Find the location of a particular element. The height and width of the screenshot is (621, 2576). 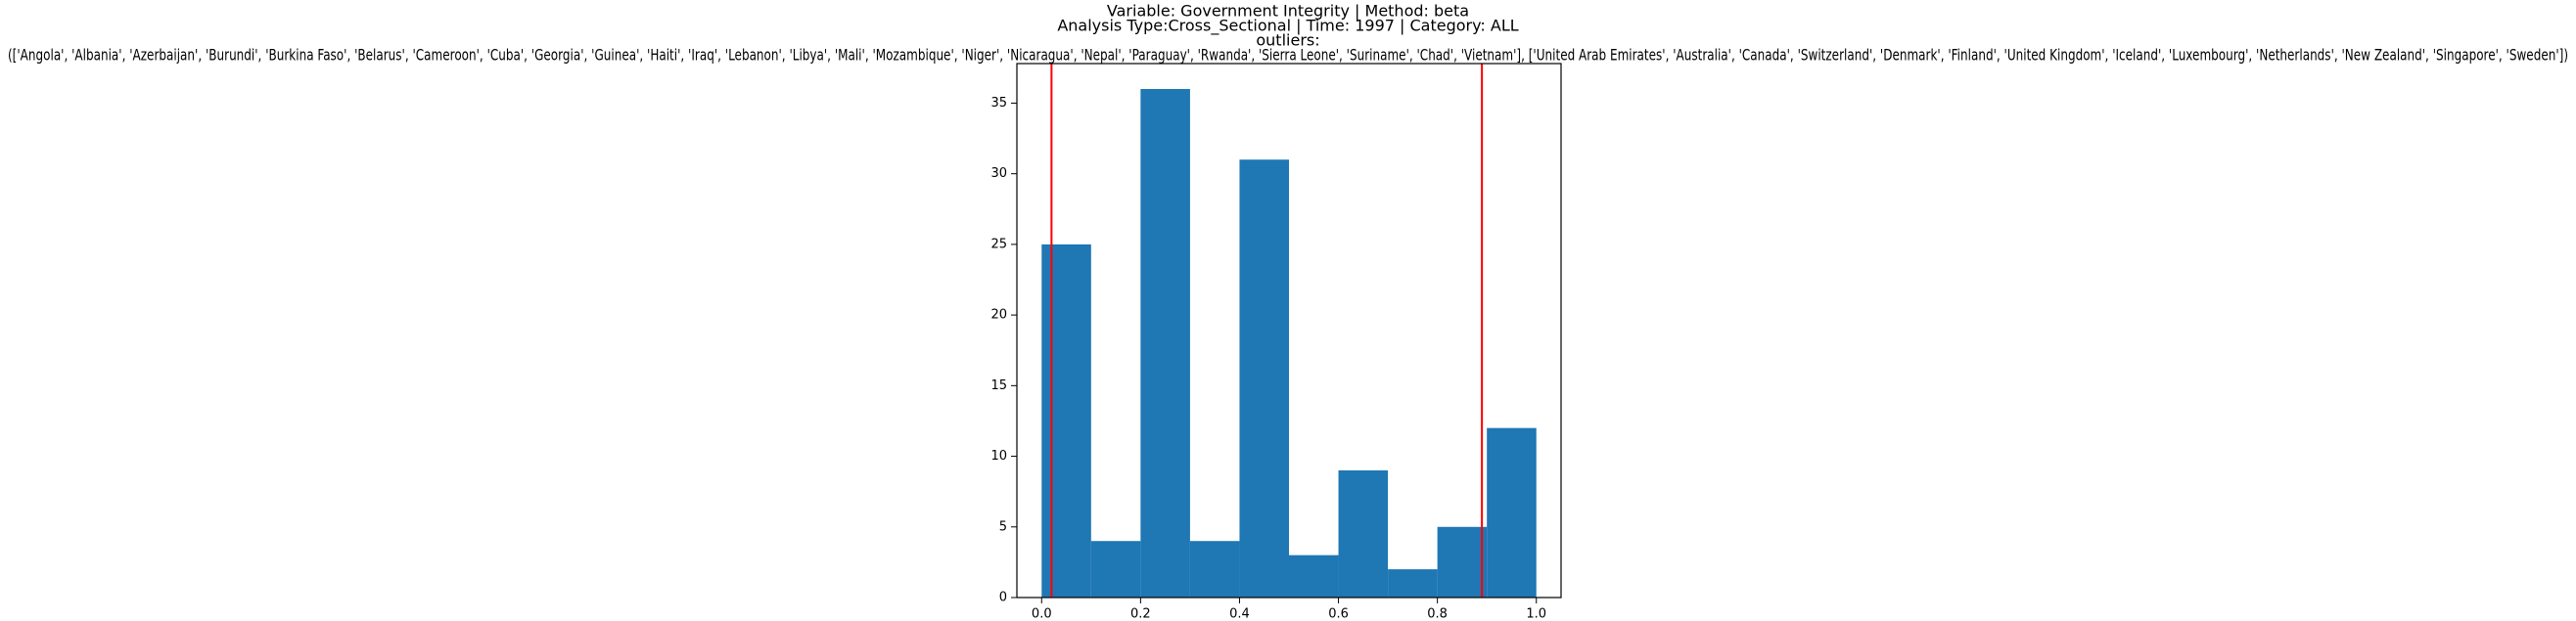

chart-title: outliers: is located at coordinates (1287, 41).